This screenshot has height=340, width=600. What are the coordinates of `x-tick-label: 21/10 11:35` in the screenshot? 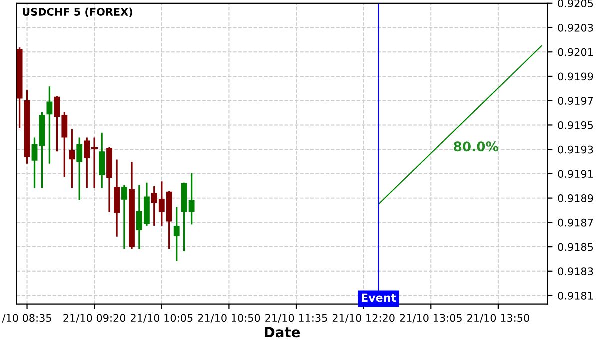 It's located at (297, 318).